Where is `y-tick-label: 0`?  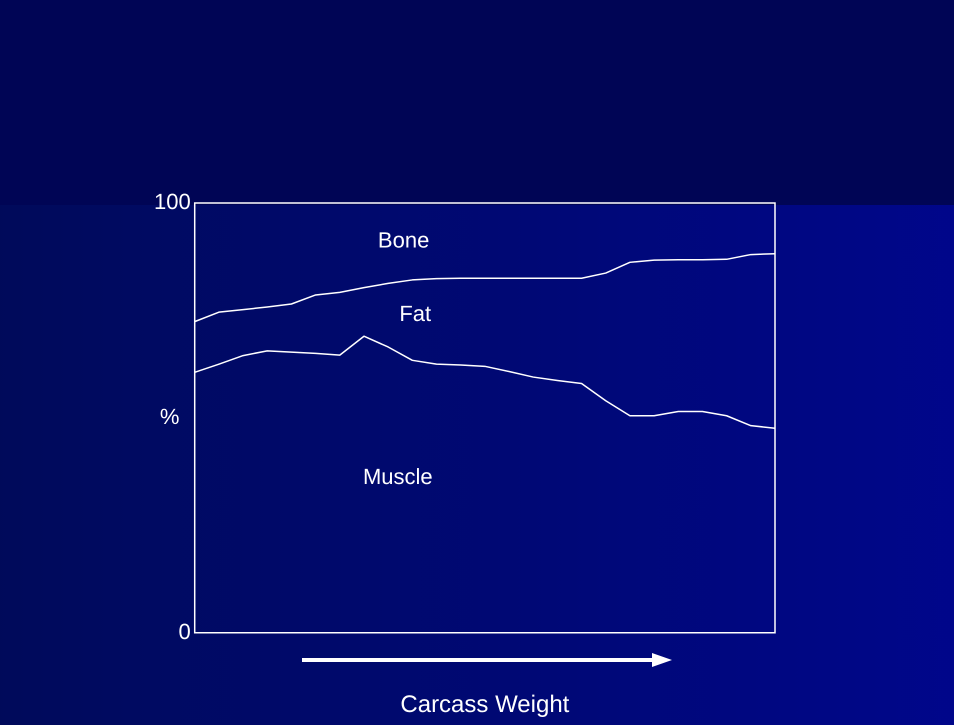
y-tick-label: 0 is located at coordinates (184, 631).